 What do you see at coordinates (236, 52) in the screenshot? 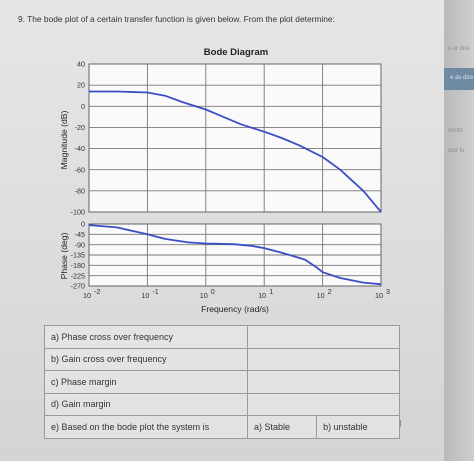
I see `chart-title: Bode Diagram` at bounding box center [236, 52].